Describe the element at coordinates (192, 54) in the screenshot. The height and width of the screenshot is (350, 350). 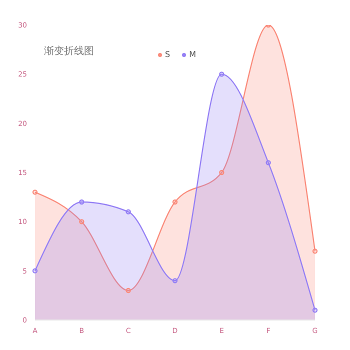
I see `legend-label: M` at that location.